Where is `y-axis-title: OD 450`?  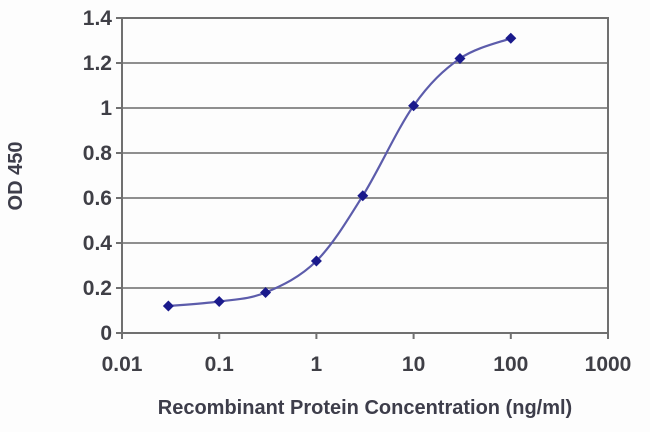
y-axis-title: OD 450 is located at coordinates (16, 176).